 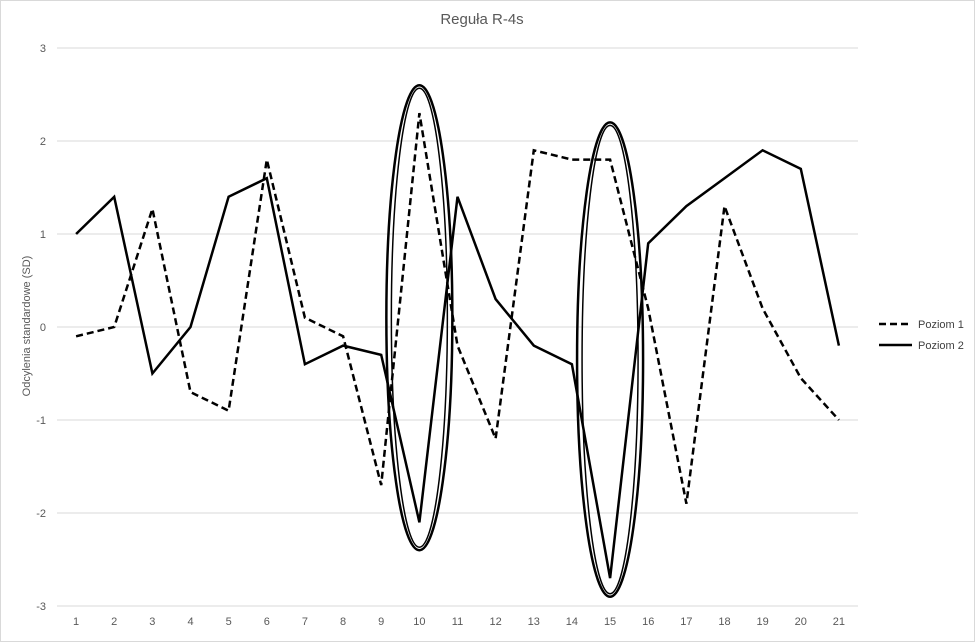 What do you see at coordinates (419, 622) in the screenshot?
I see `x-tick-label: 10` at bounding box center [419, 622].